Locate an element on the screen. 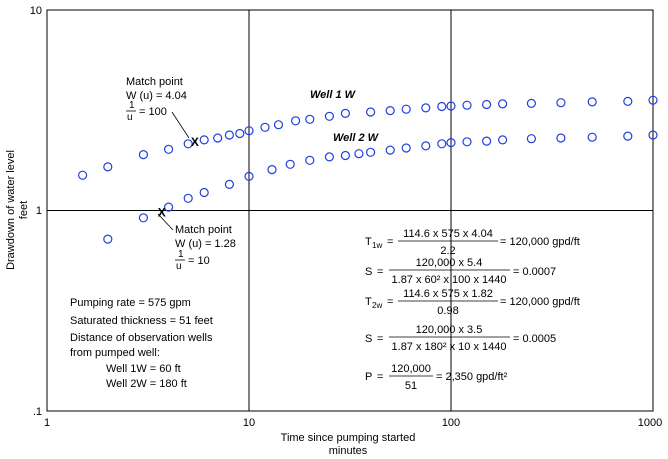 The width and height of the screenshot is (668, 459). equation-numerator: 114.6 x 575 x 4.04 is located at coordinates (448, 234).